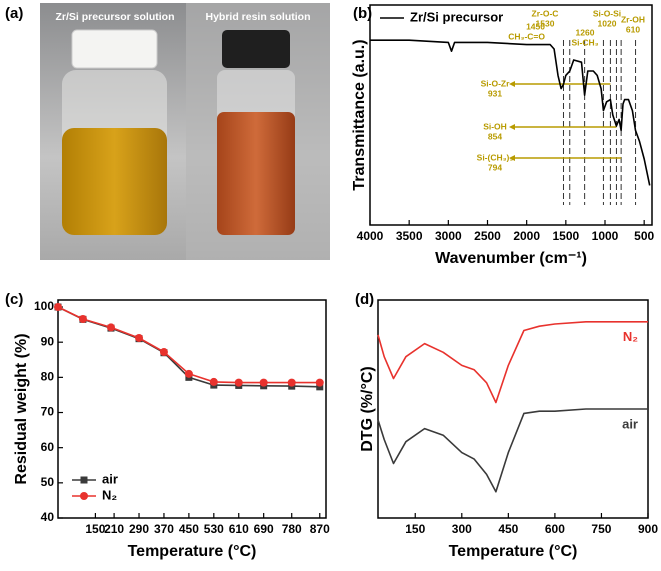  Describe the element at coordinates (48, 447) in the screenshot. I see `y-tick-label: 60` at that location.